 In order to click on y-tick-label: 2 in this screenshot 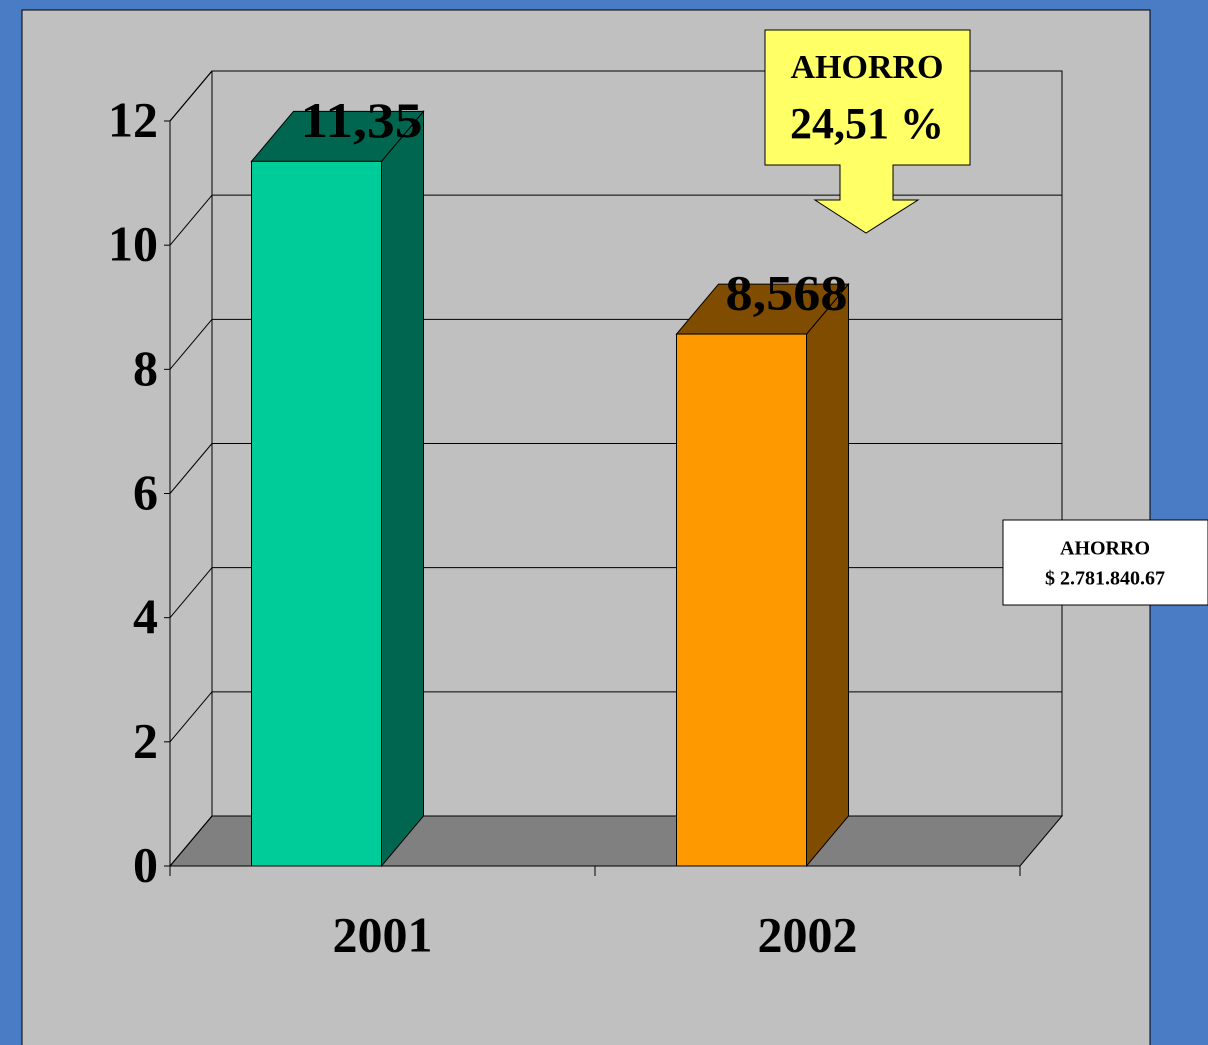, I will do `click(145, 740)`.